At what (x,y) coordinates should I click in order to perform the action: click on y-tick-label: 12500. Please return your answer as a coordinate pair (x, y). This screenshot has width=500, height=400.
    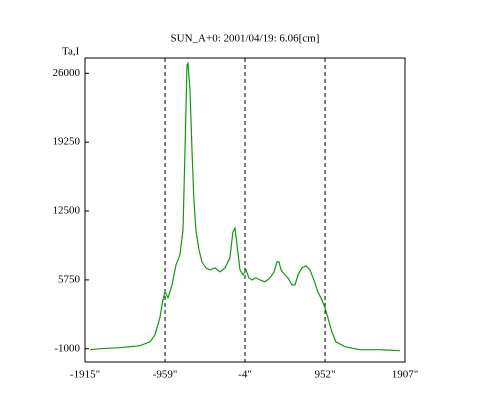
    Looking at the image, I should click on (67, 211).